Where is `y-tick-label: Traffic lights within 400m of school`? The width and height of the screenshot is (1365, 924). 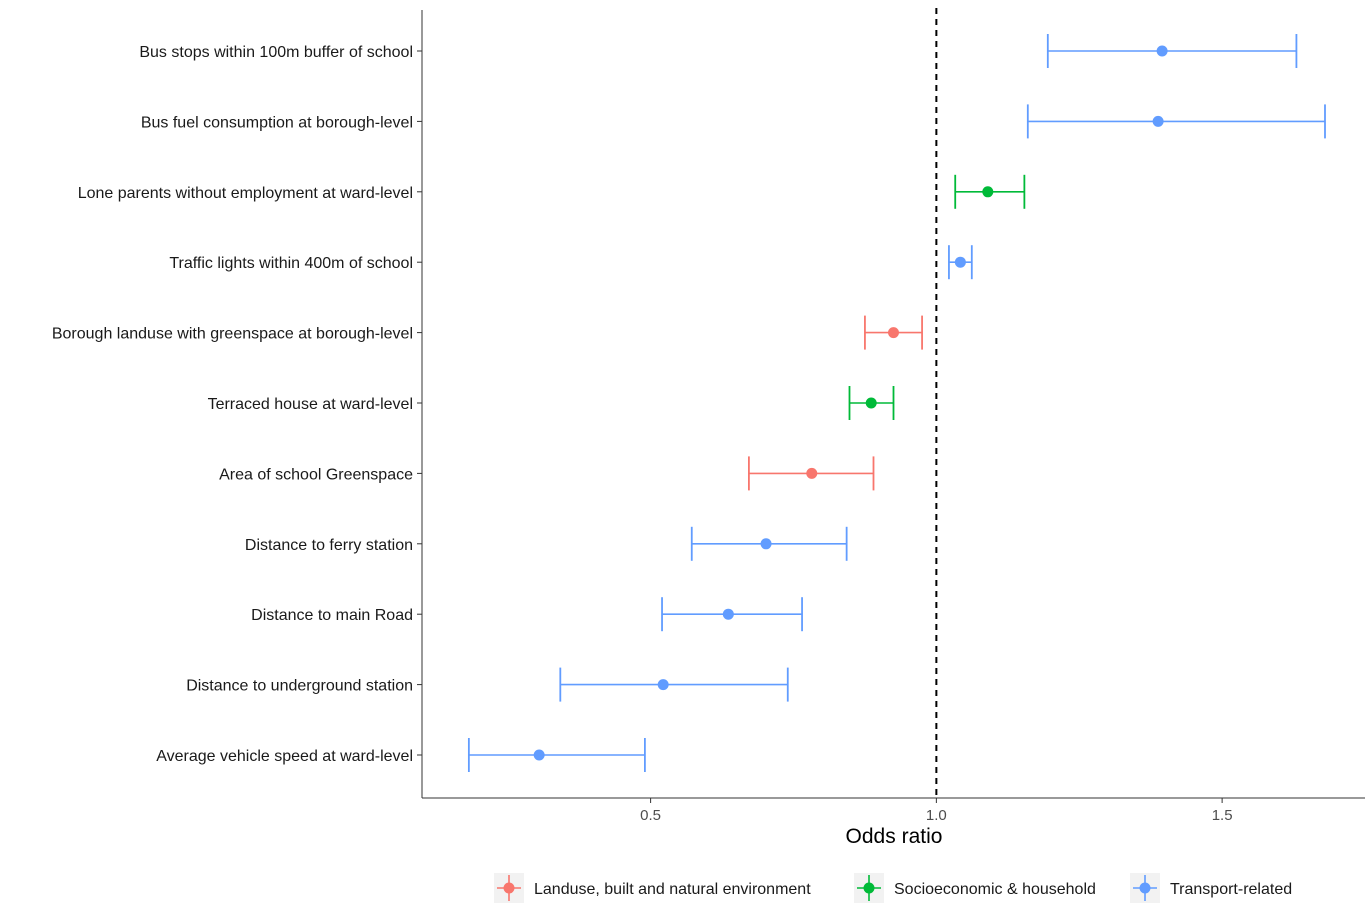
y-tick-label: Traffic lights within 400m of school is located at coordinates (291, 263).